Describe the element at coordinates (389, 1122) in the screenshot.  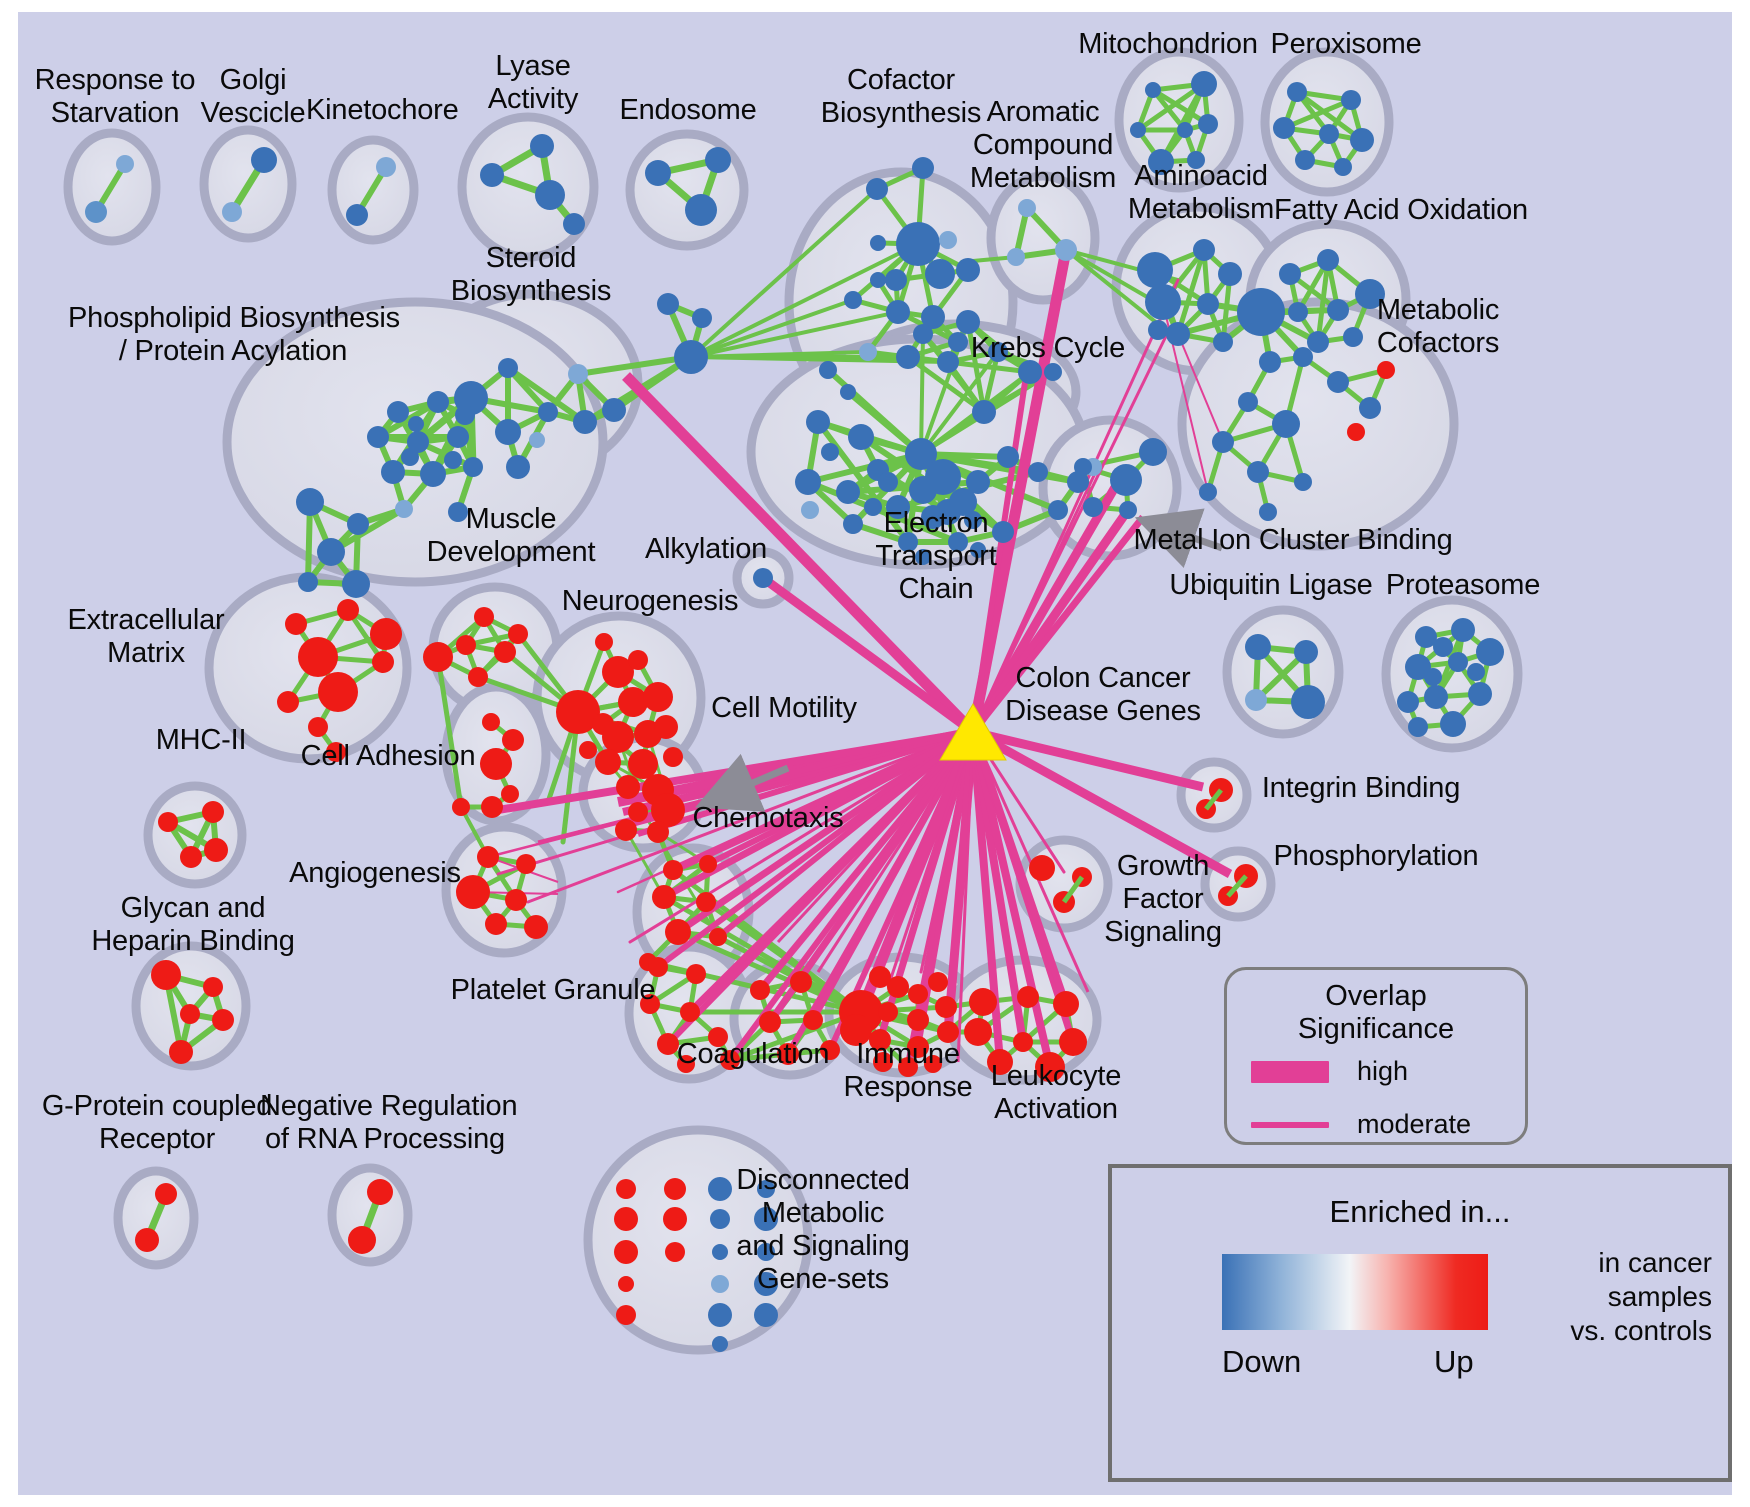
I see `label-neg-reg-rna: Negative Regulation of RNA Processing` at that location.